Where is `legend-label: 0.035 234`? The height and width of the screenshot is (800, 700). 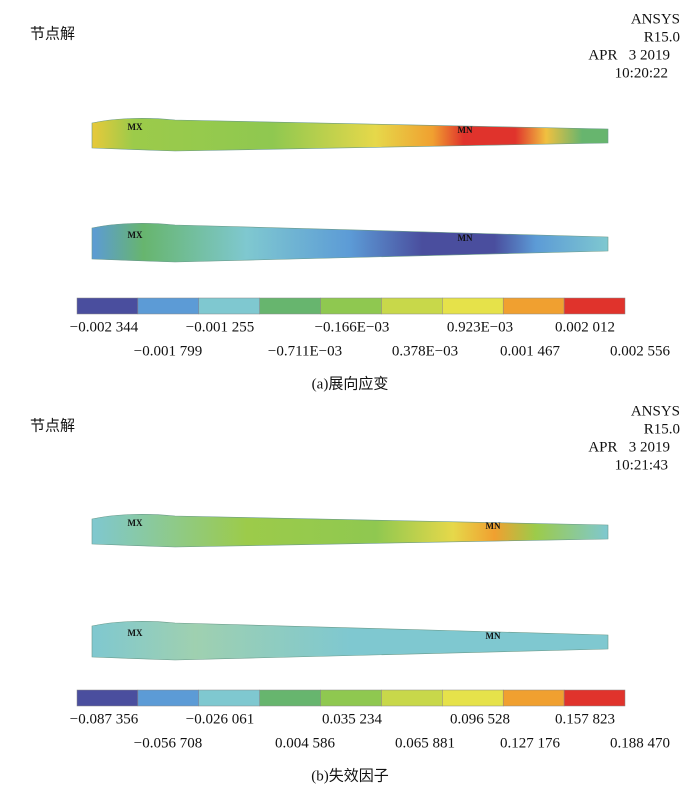
legend-label: 0.035 234 is located at coordinates (352, 719).